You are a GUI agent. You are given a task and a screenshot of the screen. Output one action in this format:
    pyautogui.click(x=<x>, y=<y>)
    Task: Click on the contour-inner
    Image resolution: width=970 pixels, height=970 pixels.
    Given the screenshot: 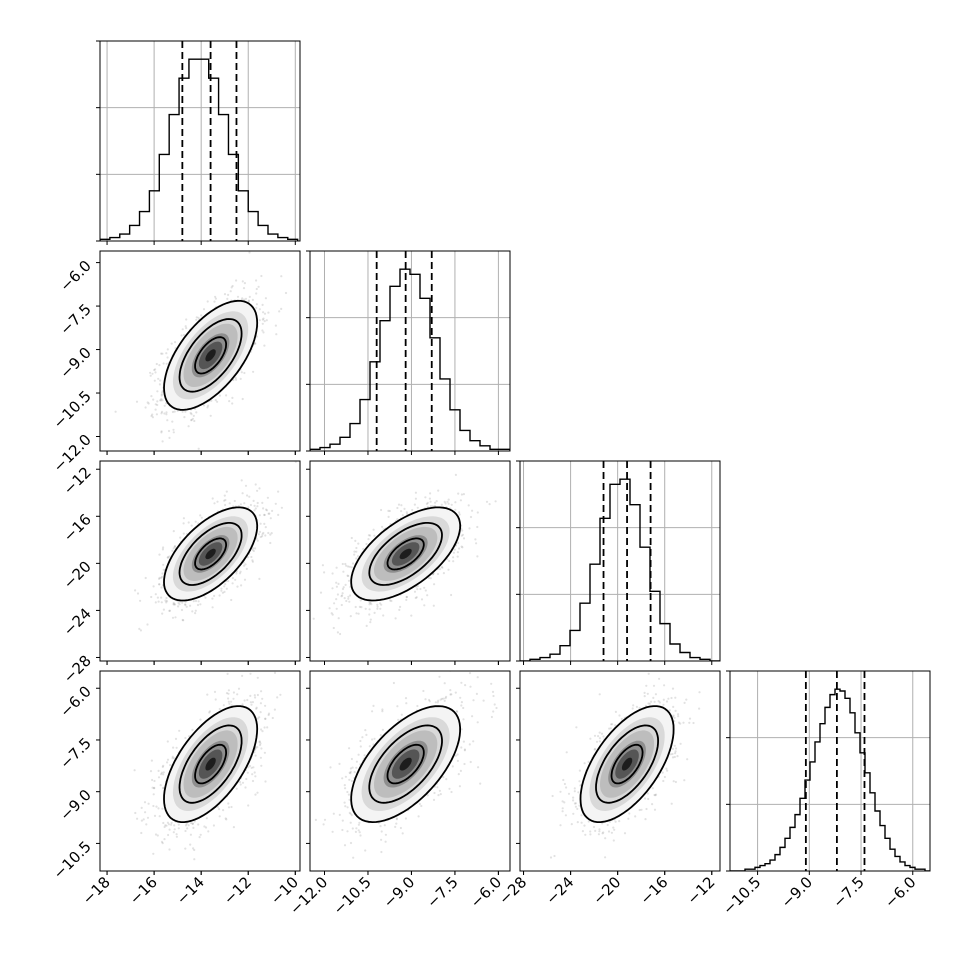 What is the action you would take?
    pyautogui.click(x=210, y=554)
    